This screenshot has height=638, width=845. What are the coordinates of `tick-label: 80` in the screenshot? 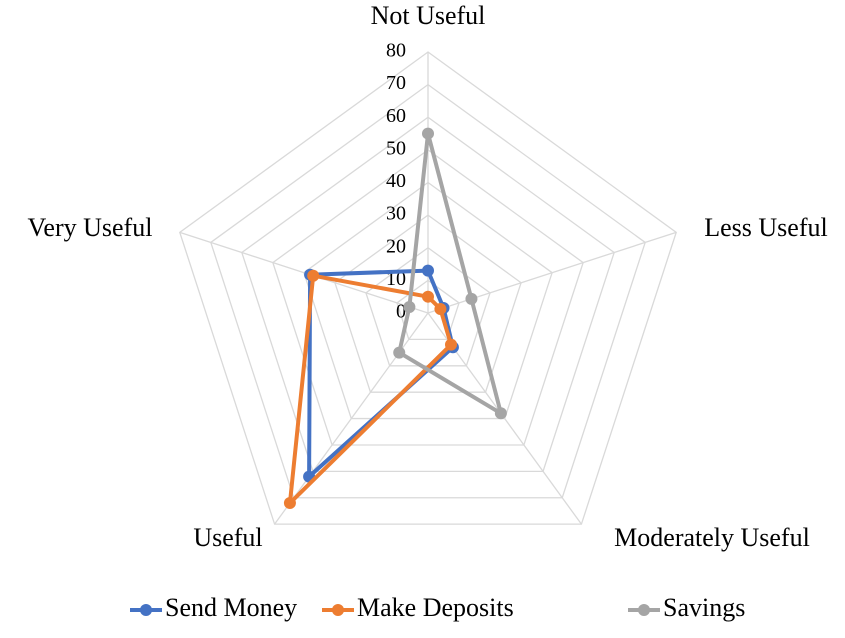 It's located at (396, 51).